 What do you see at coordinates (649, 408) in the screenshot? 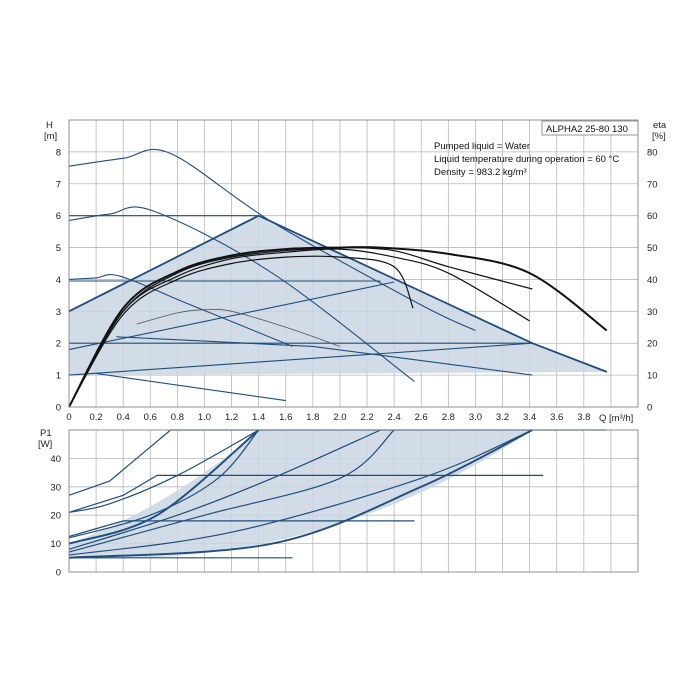
I see `eta-tick-label: 0` at bounding box center [649, 408].